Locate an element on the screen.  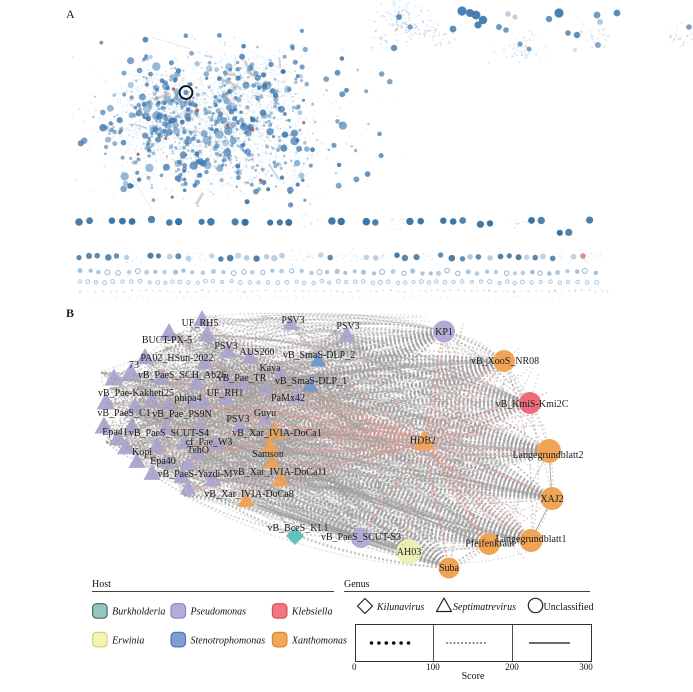
svg-text: vB_Pae-Kakheti25 is located at coordinates (136, 393).